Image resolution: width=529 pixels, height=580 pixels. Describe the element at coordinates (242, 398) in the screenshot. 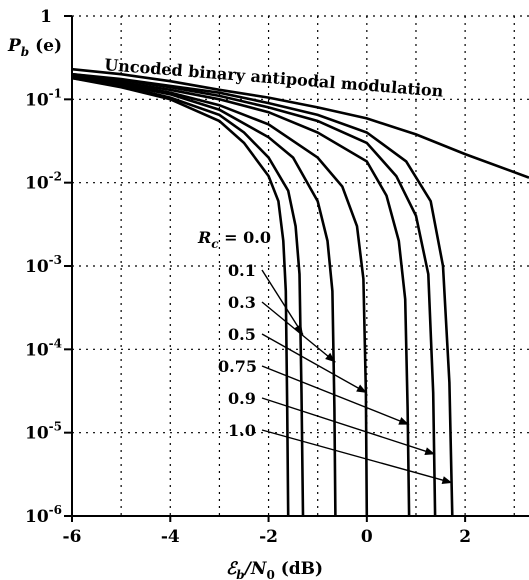

I see `rate-label: 0.9` at that location.